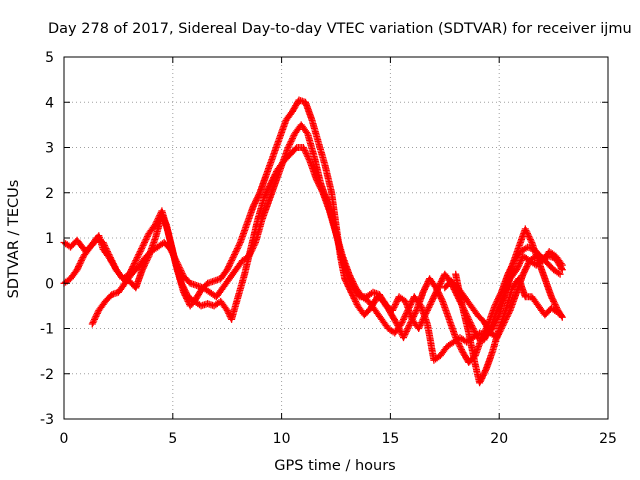  I want to click on x-tick-label: 0, so click(64, 439).